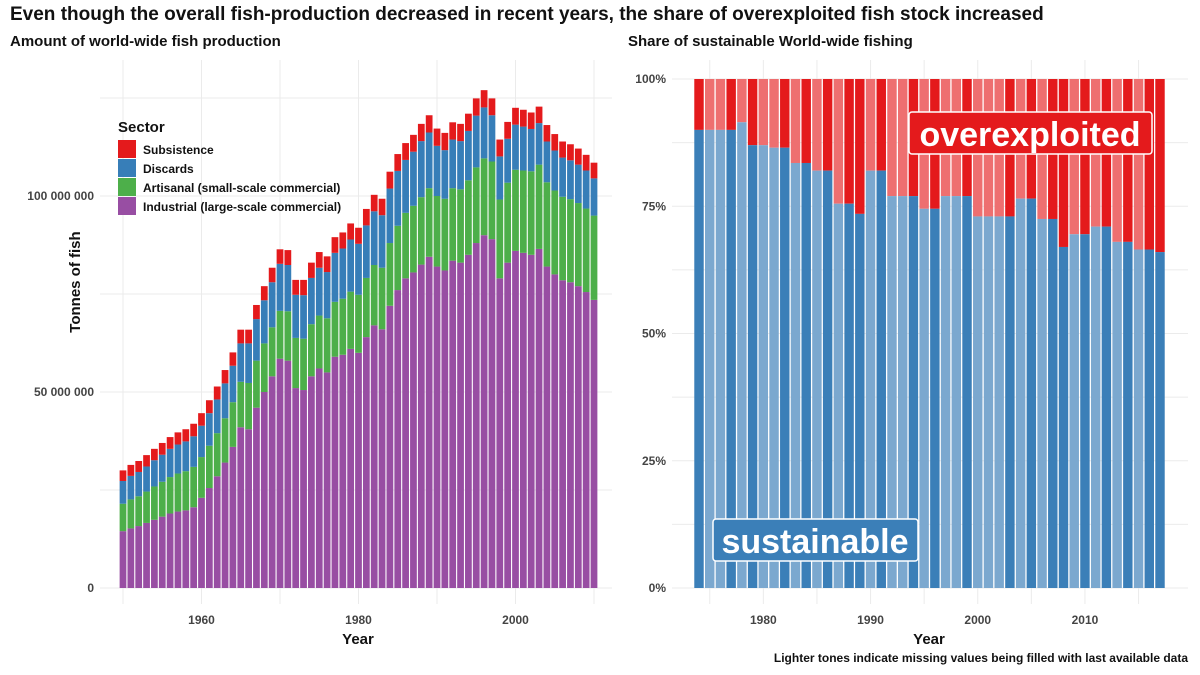 The height and width of the screenshot is (675, 1200). What do you see at coordinates (201, 620) in the screenshot?
I see `left-x-tick-label: 1960` at bounding box center [201, 620].